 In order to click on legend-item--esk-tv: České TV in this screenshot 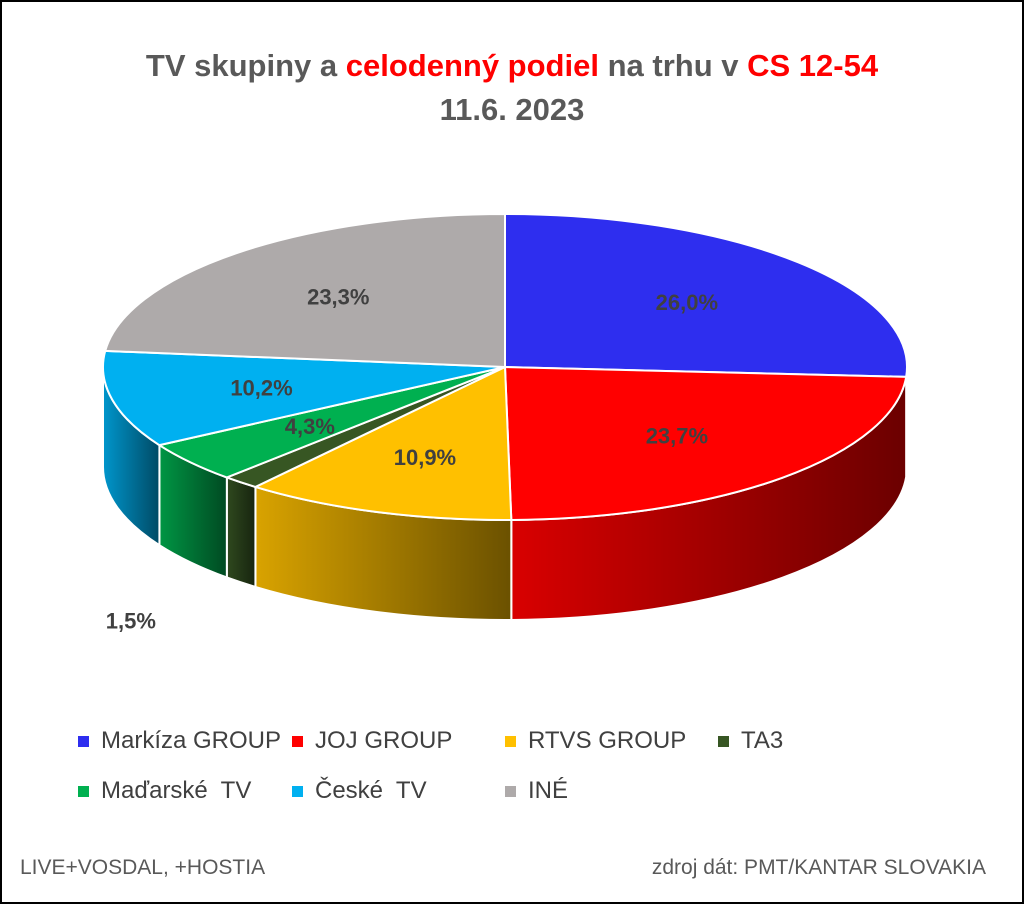, I will do `click(359, 791)`.